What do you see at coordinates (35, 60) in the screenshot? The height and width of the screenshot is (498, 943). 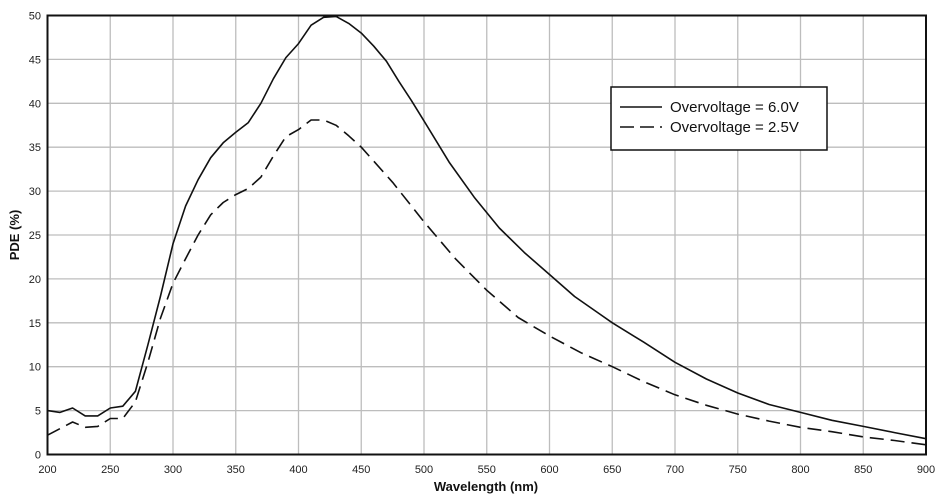 I see `y-tick-label: 45` at bounding box center [35, 60].